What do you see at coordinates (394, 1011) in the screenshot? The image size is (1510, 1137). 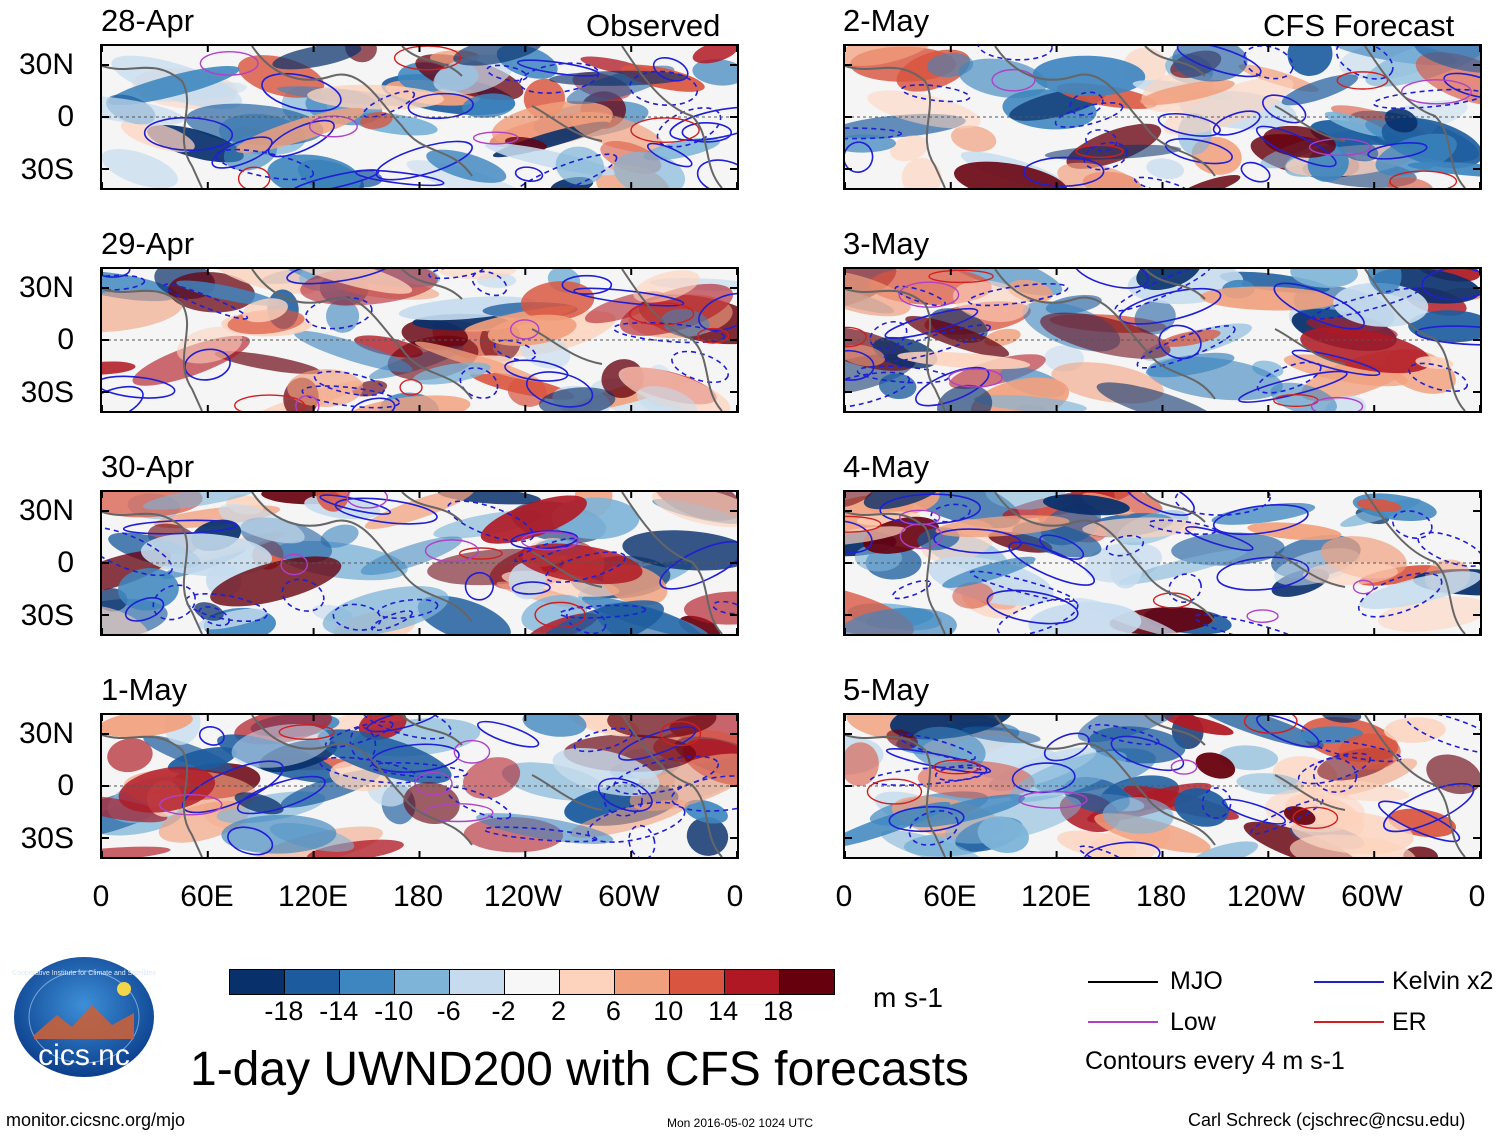 I see `colorbar-tick-label: -10` at bounding box center [394, 1011].